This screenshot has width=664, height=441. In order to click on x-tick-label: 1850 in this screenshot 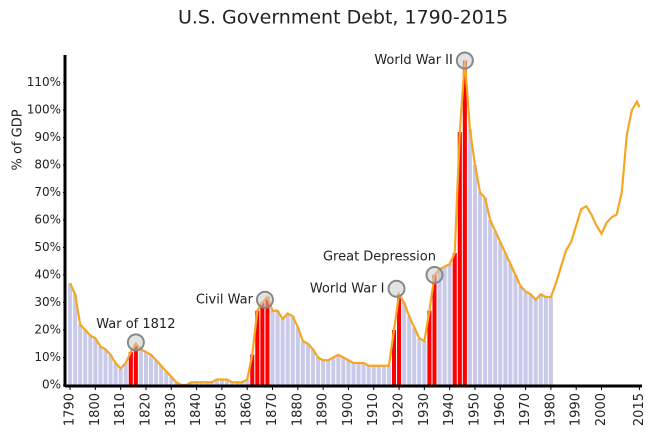, I will do `click(221, 409)`.